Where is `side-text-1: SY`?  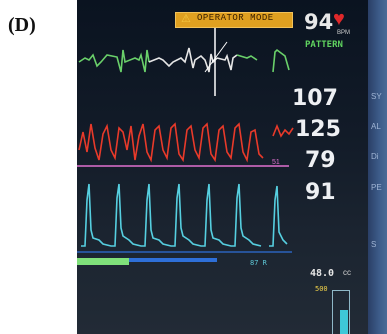 side-text-1: SY is located at coordinates (376, 96).